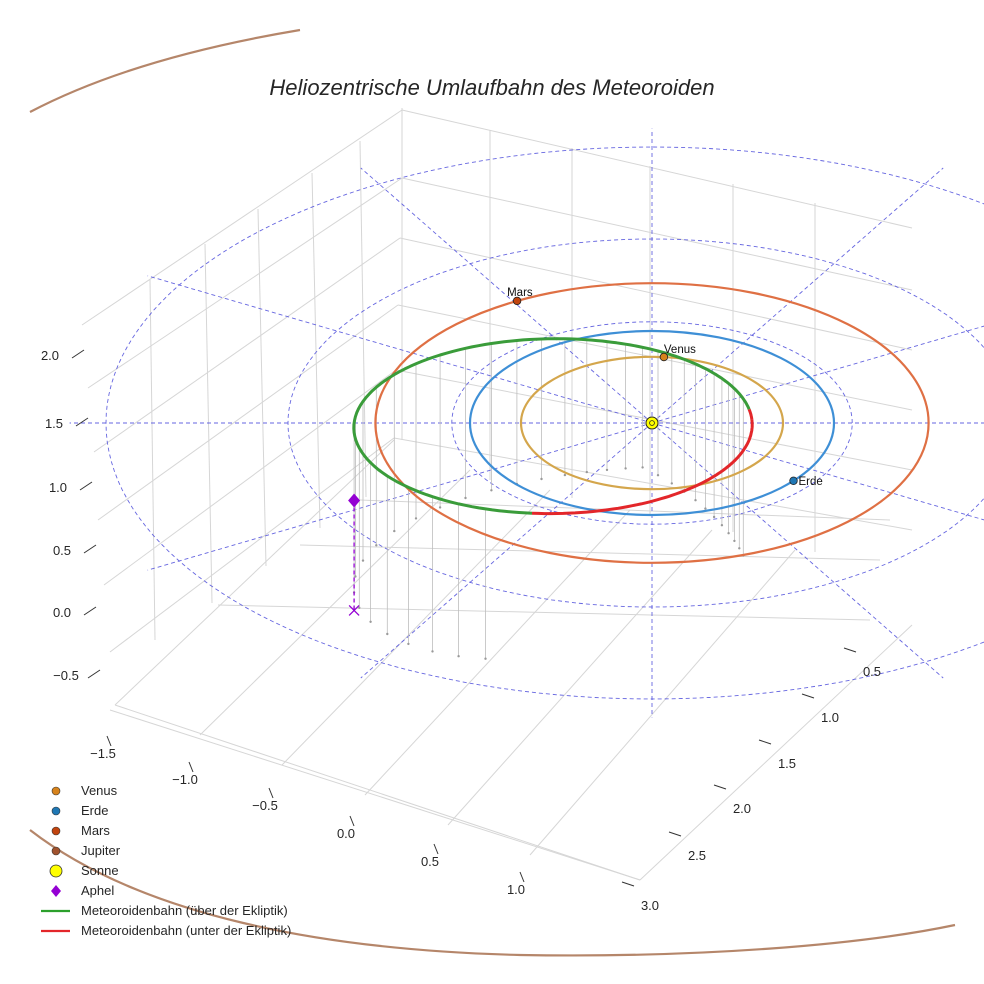  I want to click on axis-edge-front-x, so click(375, 795).